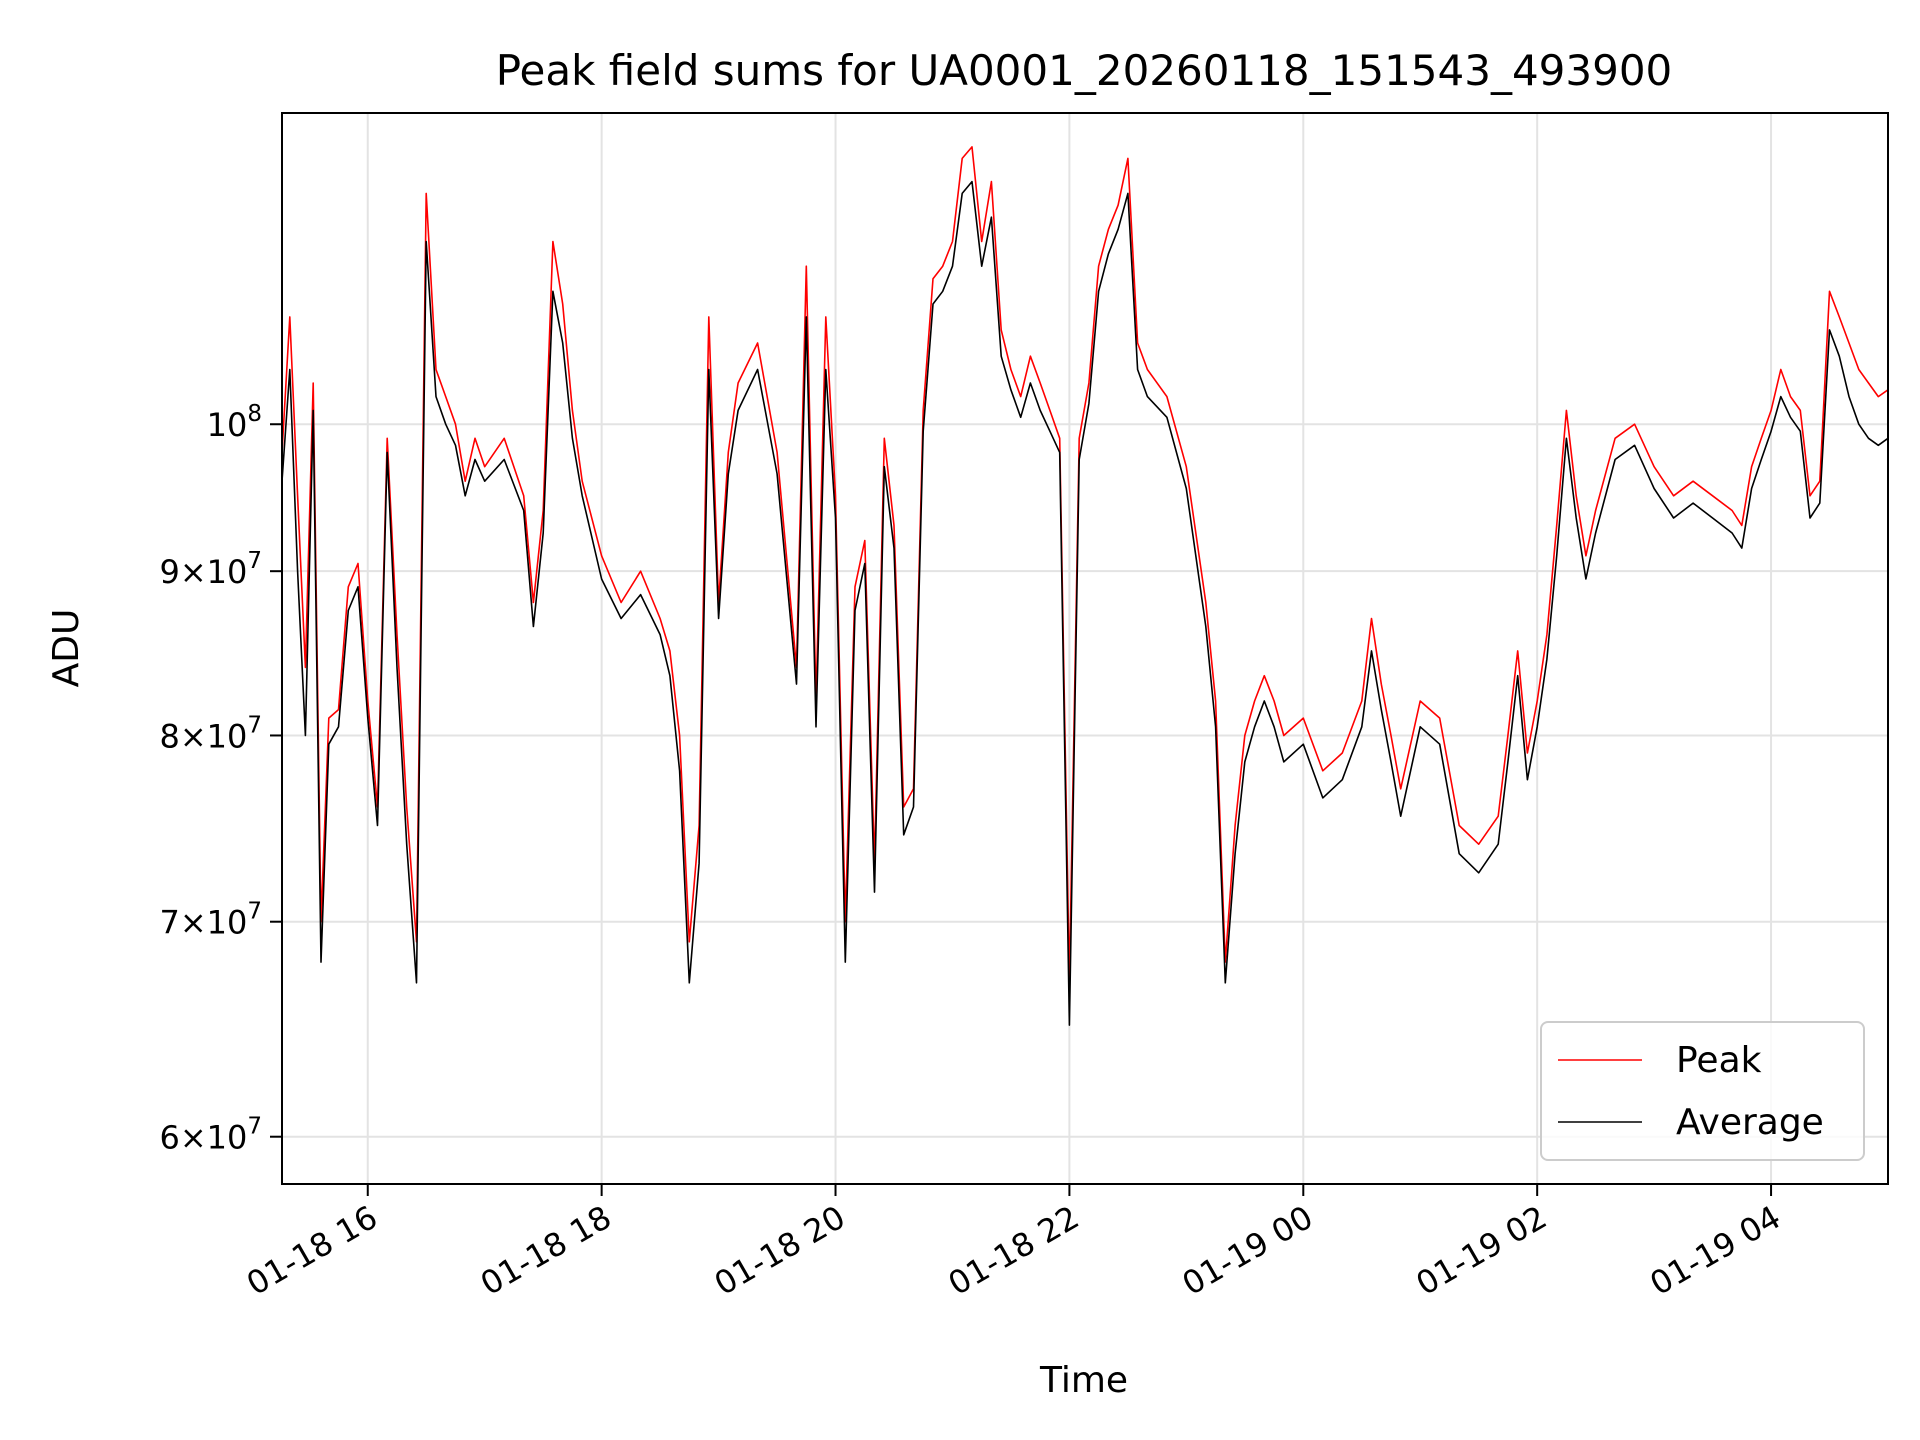  What do you see at coordinates (1719, 1060) in the screenshot?
I see `legend-label-peak: Peak` at bounding box center [1719, 1060].